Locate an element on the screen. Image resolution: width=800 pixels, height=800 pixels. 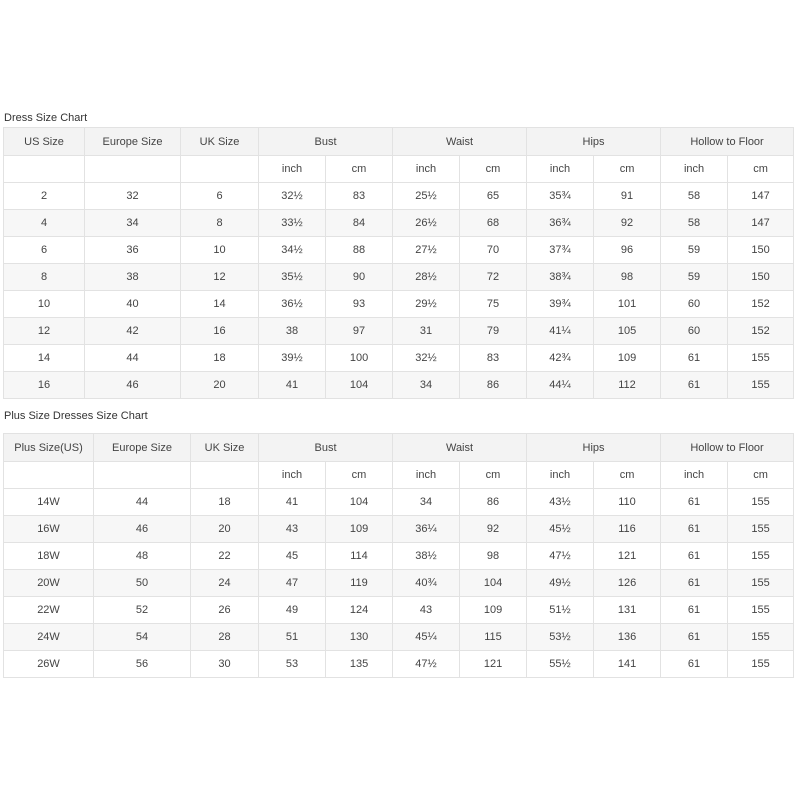
table-cell: 100 is located at coordinates (359, 358).